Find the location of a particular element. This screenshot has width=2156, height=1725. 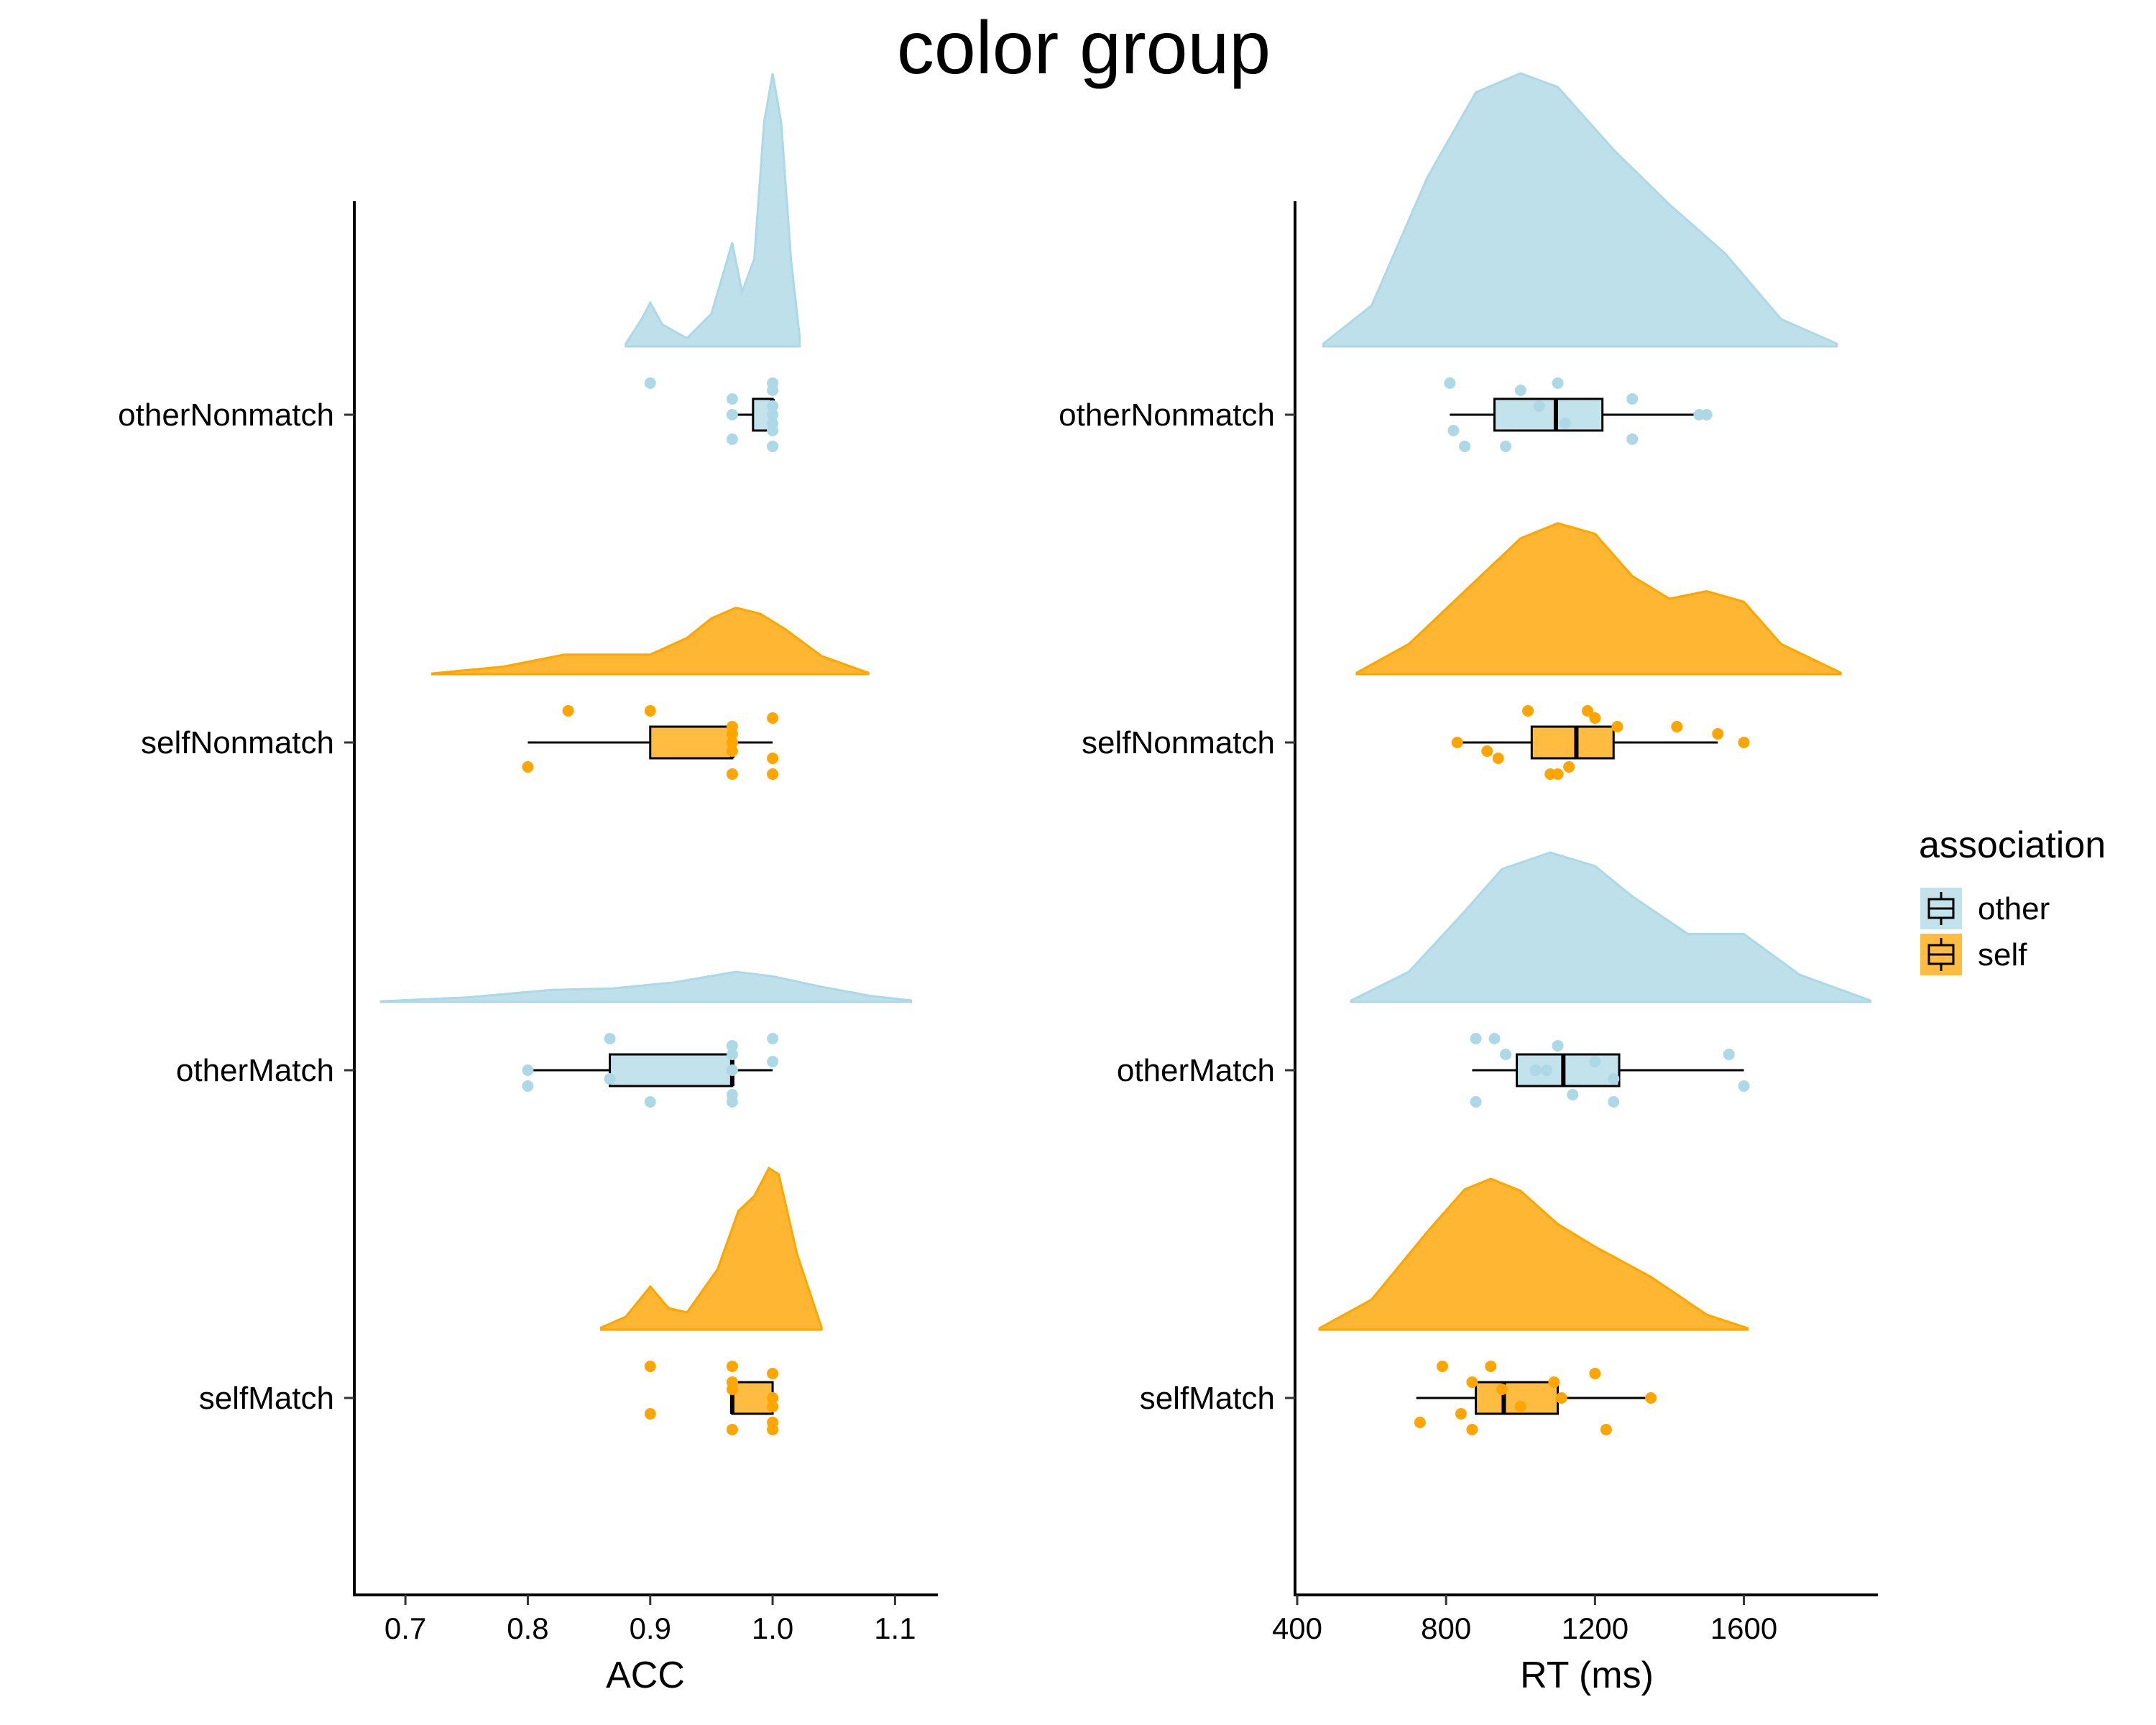

x-tick-label-acc: 1.1 is located at coordinates (895, 1628).